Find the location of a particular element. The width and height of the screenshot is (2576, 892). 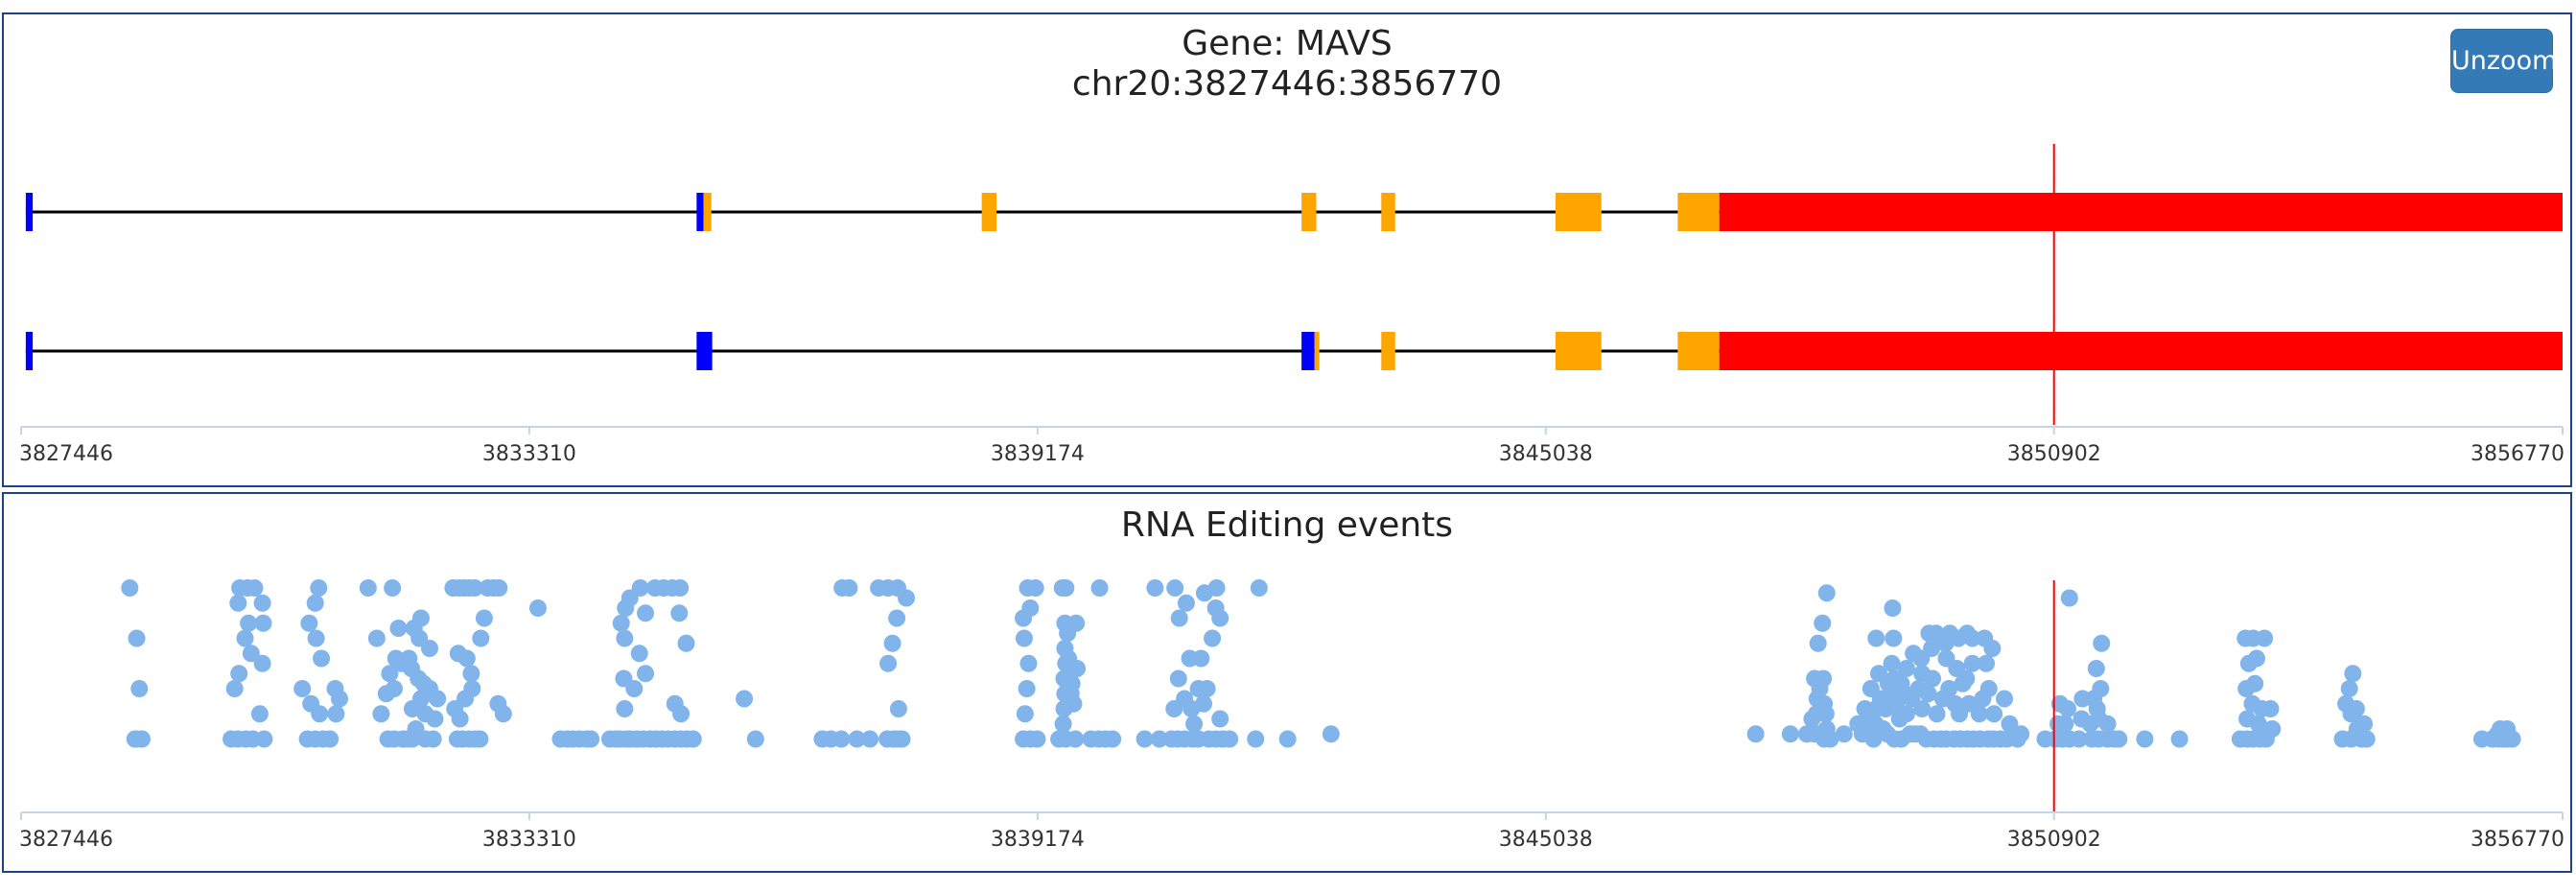

x-tick-label: 3833310 is located at coordinates (529, 840).